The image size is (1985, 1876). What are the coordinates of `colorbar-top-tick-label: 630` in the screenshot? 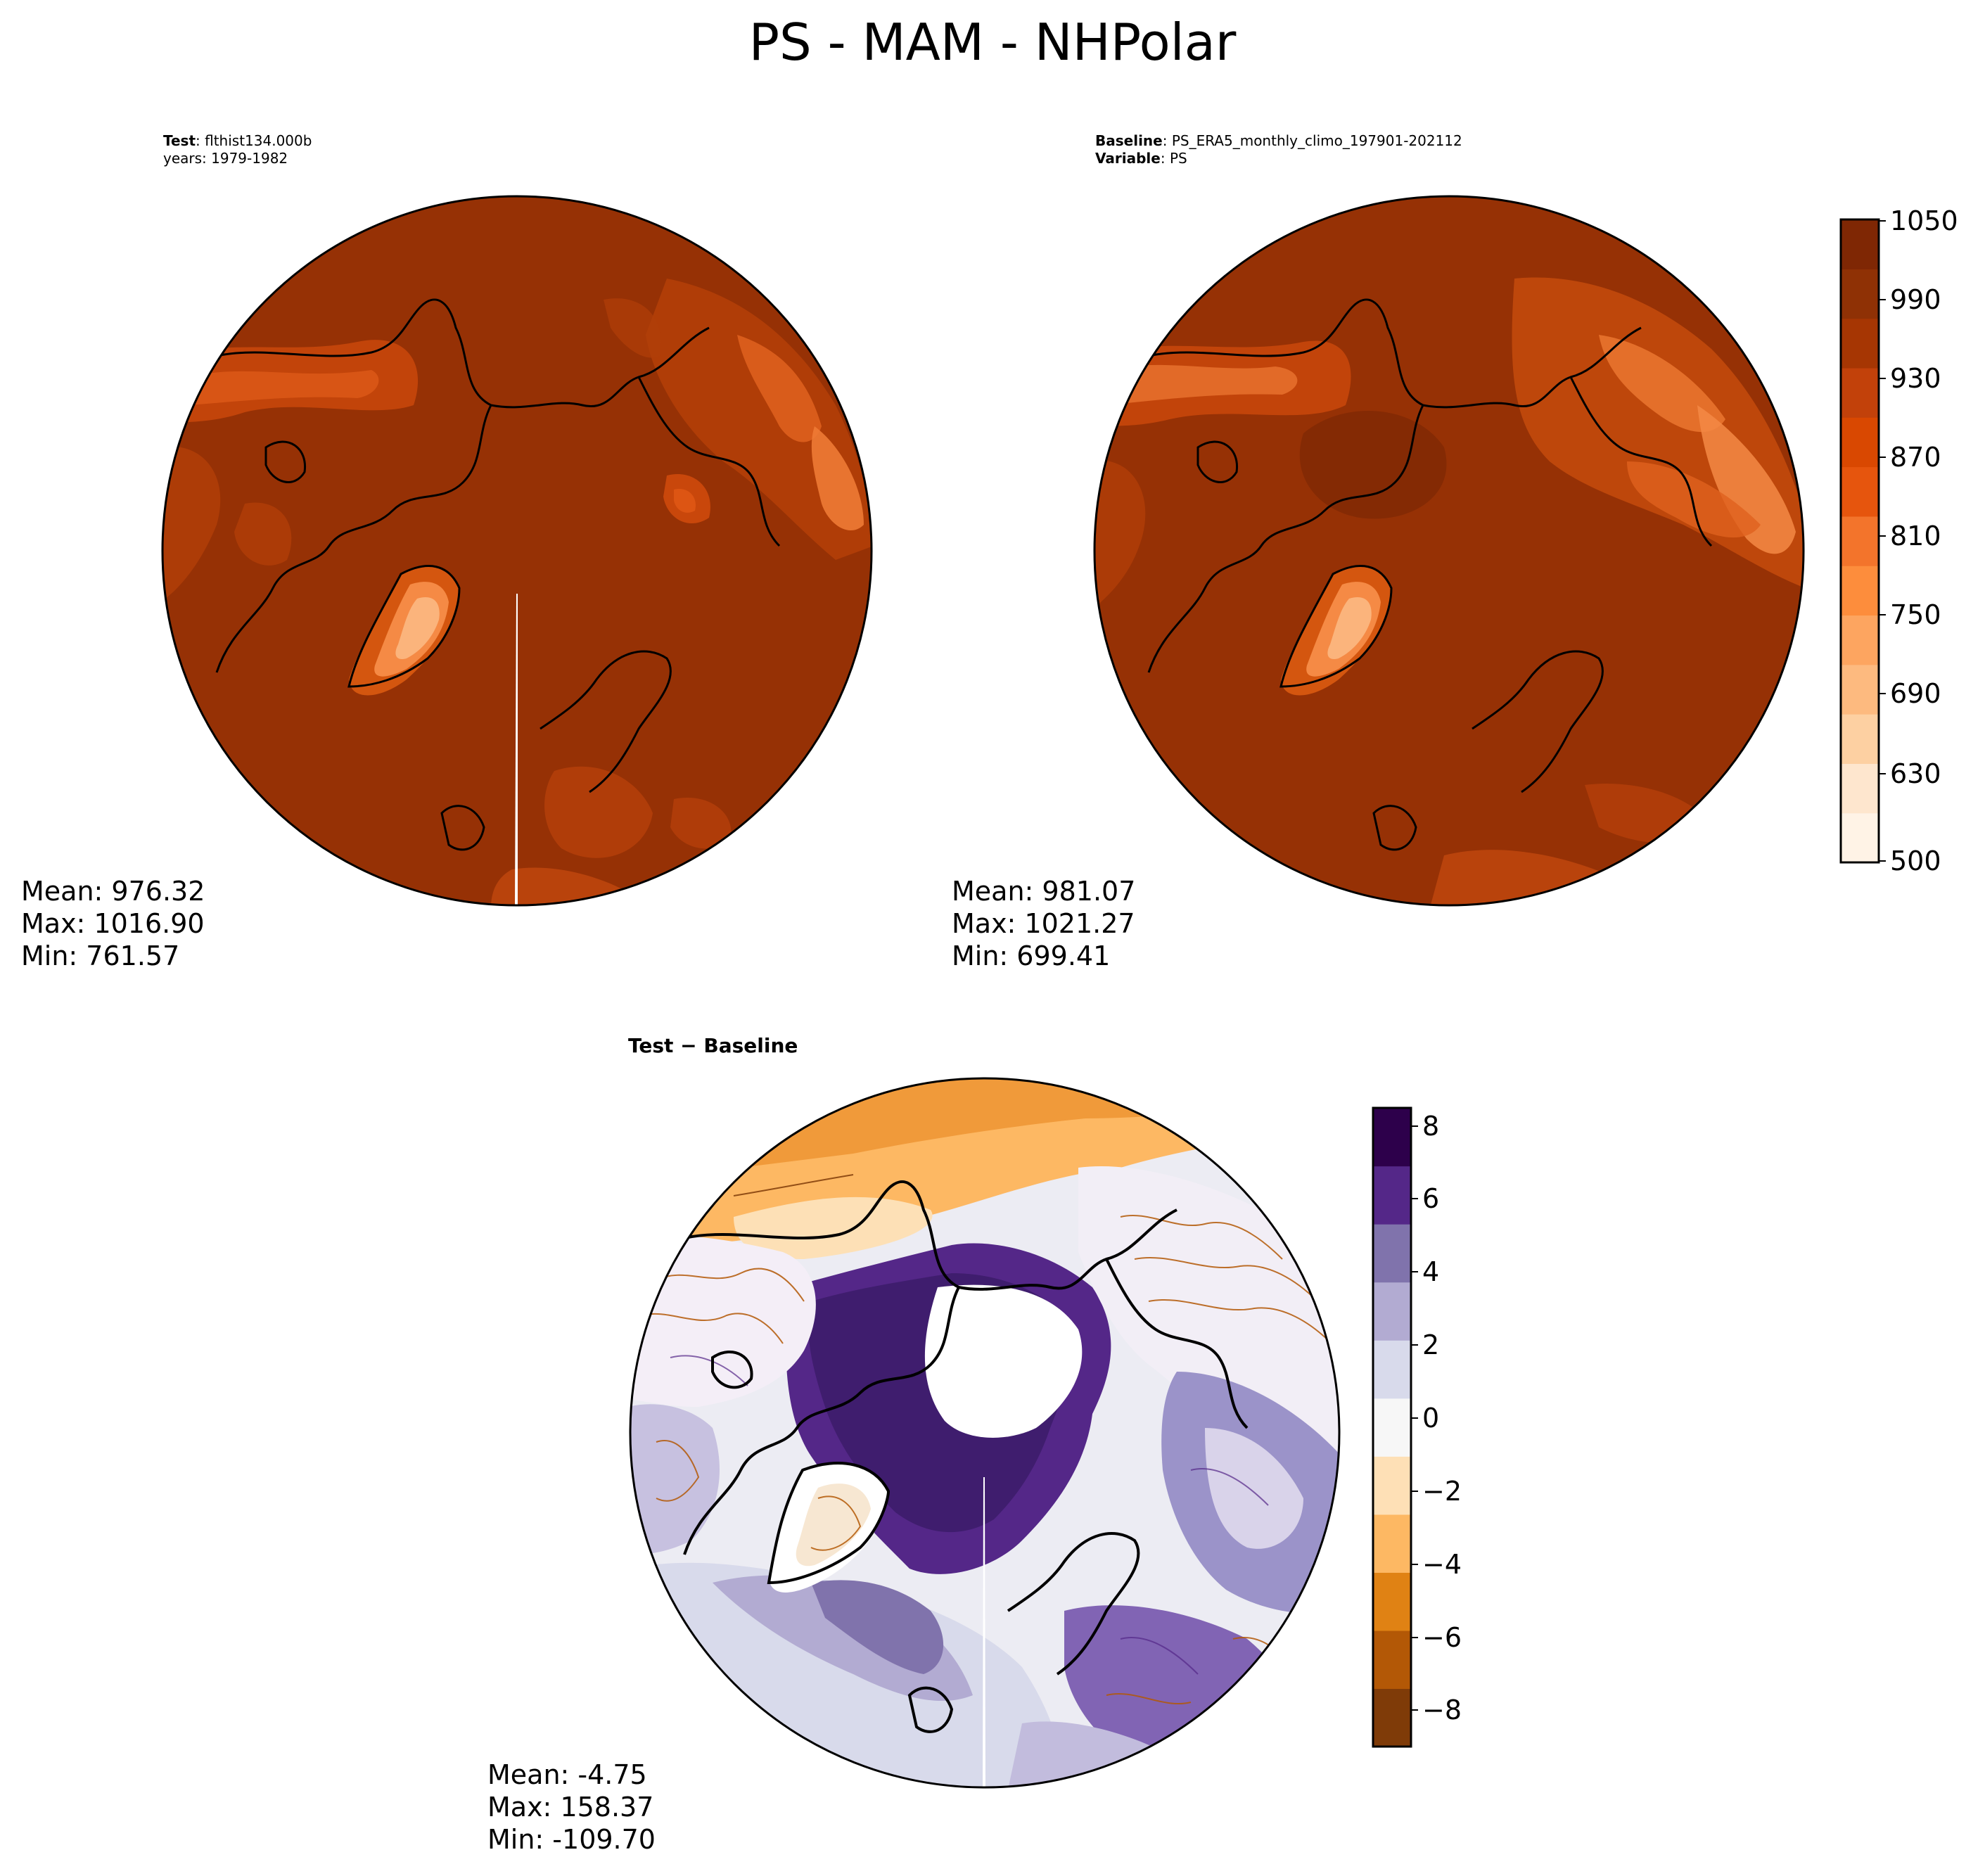 It's located at (1916, 773).